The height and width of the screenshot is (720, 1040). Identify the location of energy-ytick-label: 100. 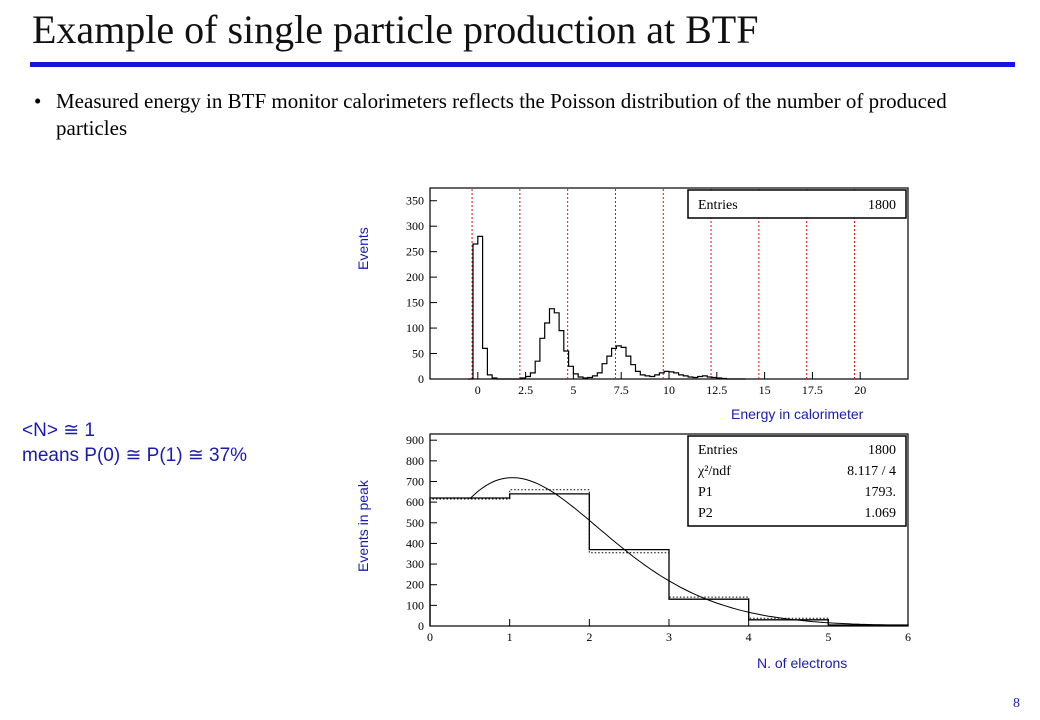
(415, 328).